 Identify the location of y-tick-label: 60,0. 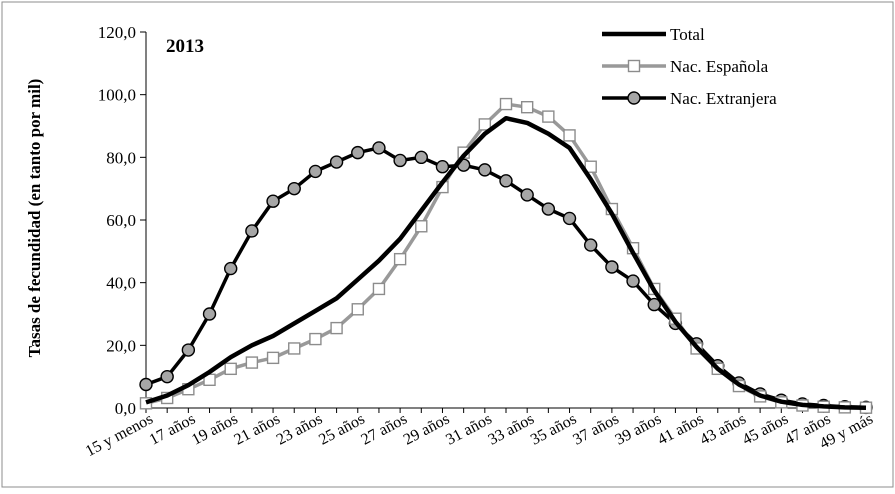
(121, 220).